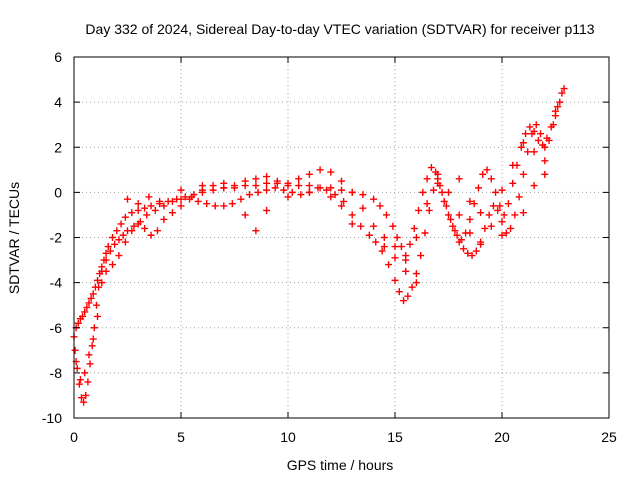 The image size is (640, 480). Describe the element at coordinates (56, 238) in the screenshot. I see `y-tick-label: -2` at that location.